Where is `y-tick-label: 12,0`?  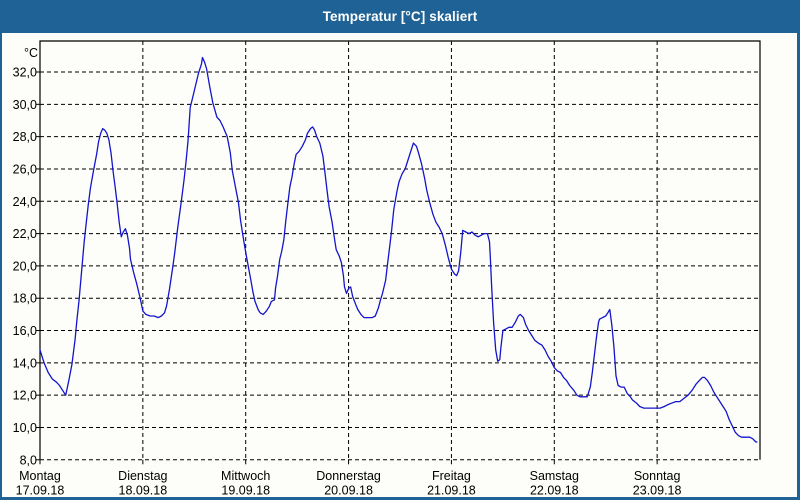 y-tick-label: 12,0 is located at coordinates (25, 396).